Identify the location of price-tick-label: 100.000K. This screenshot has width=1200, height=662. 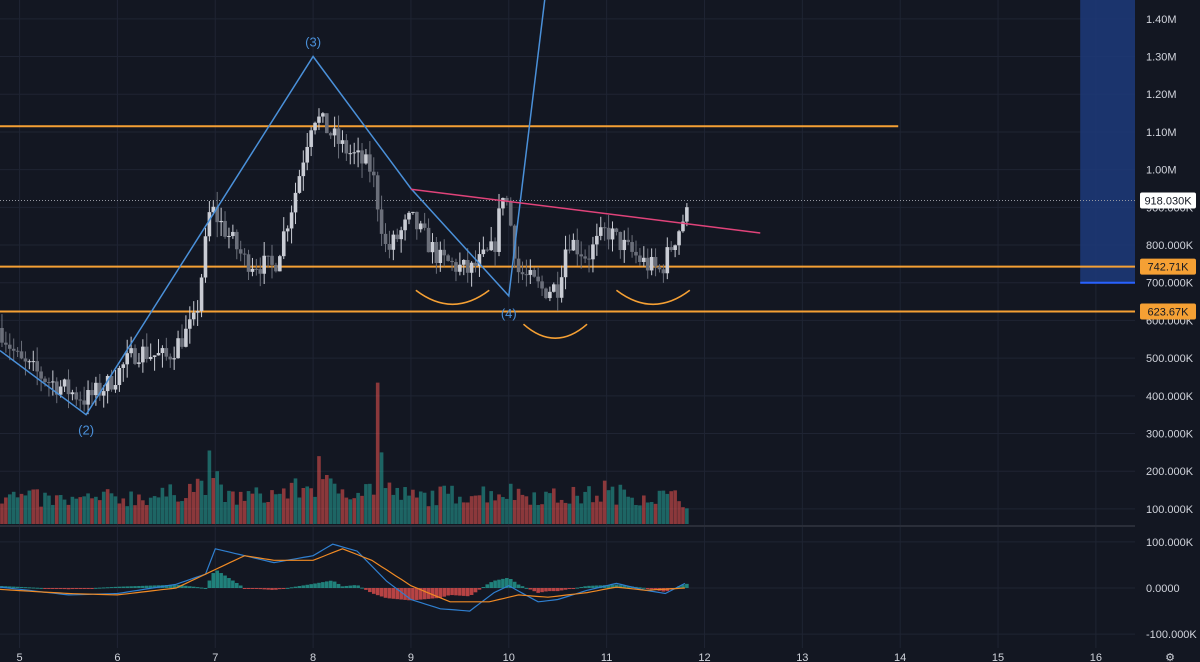
(1170, 510).